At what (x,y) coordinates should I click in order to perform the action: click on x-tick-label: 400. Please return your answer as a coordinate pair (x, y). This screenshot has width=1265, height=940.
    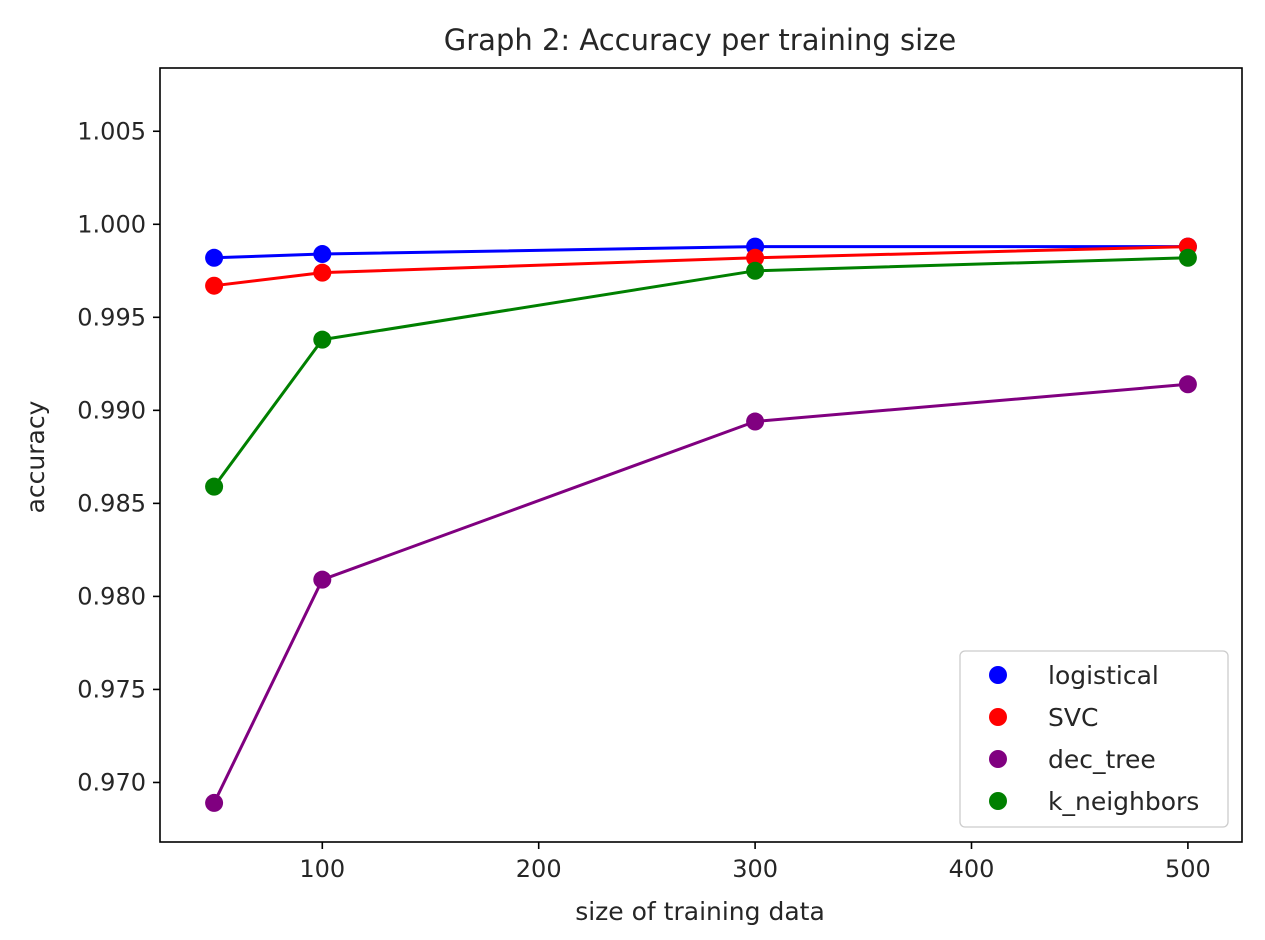
    Looking at the image, I should click on (972, 869).